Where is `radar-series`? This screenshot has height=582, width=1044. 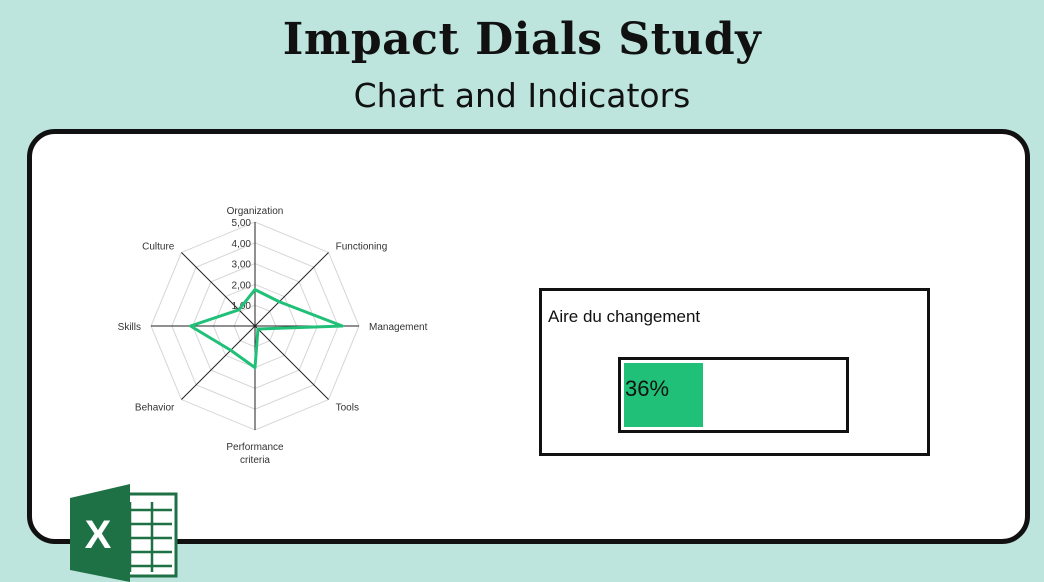
radar-series is located at coordinates (266, 329).